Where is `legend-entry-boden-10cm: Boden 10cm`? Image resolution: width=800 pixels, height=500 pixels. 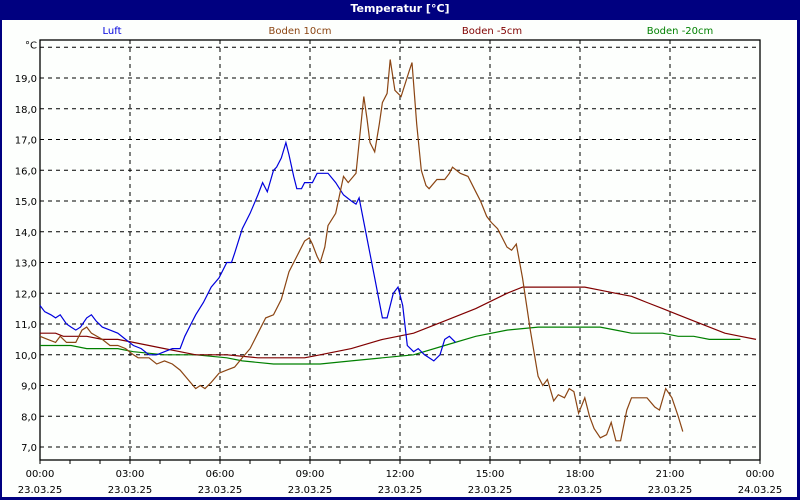
legend-entry-boden-10cm: Boden 10cm is located at coordinates (300, 31).